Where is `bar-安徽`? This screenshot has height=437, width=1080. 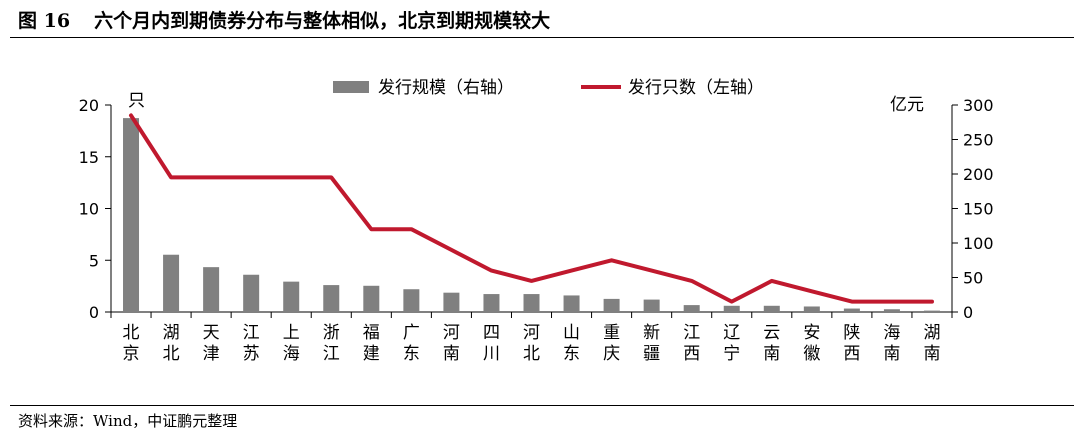
bar-安徽 is located at coordinates (811, 309).